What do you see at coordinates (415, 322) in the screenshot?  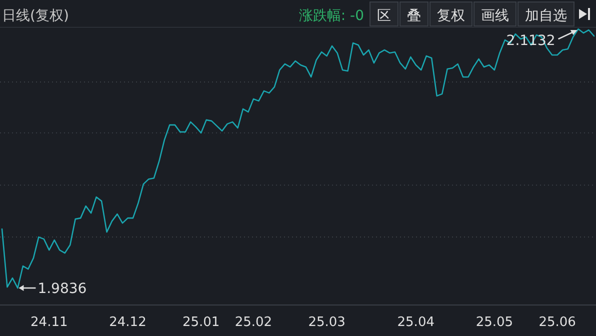 I see `x-tick-label: 25.04` at bounding box center [415, 322].